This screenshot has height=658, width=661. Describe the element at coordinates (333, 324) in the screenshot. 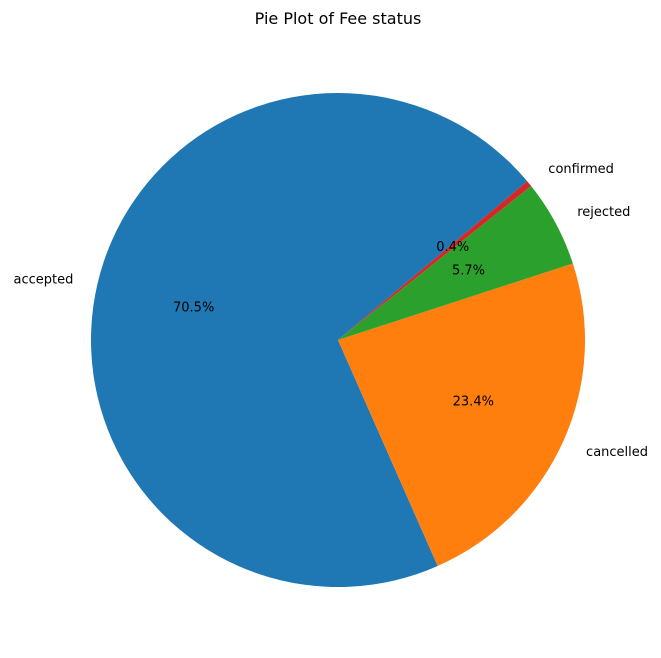

I see `pie-percent-labels: 70.5% 23.4% 5.7% 0.4%` at that location.